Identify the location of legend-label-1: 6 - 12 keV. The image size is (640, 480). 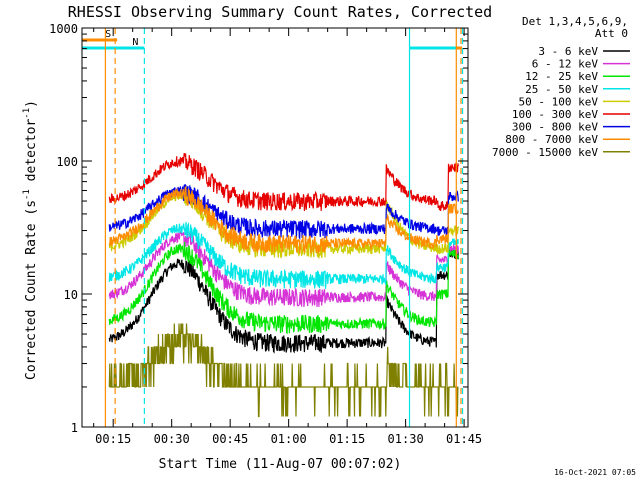
(565, 64).